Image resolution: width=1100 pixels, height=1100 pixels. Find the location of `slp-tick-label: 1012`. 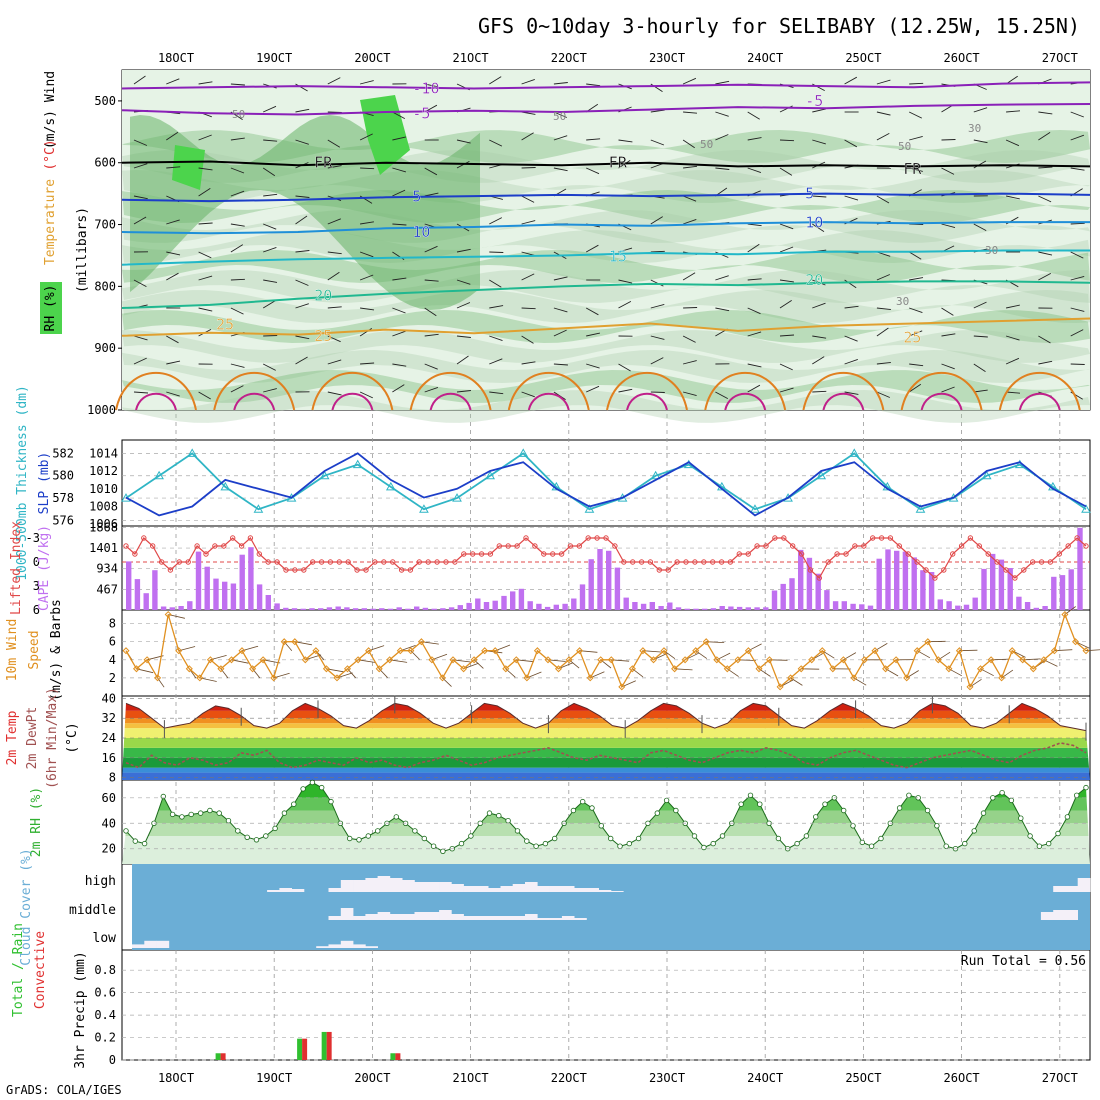

slp-tick-label: 1012 is located at coordinates (103, 471).